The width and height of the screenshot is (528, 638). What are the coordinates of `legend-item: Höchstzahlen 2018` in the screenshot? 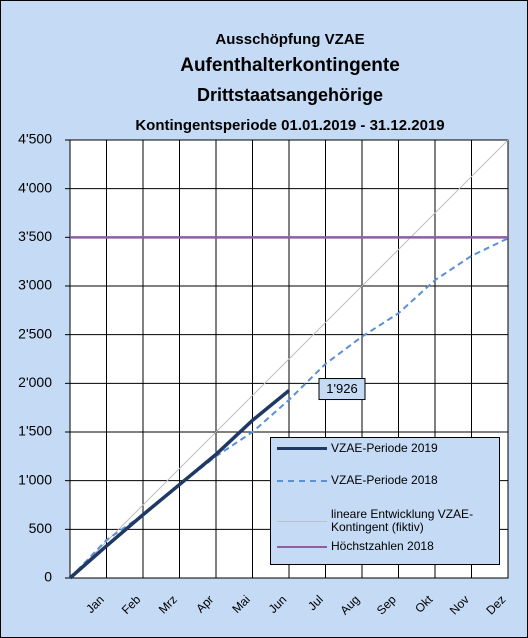 It's located at (385, 546).